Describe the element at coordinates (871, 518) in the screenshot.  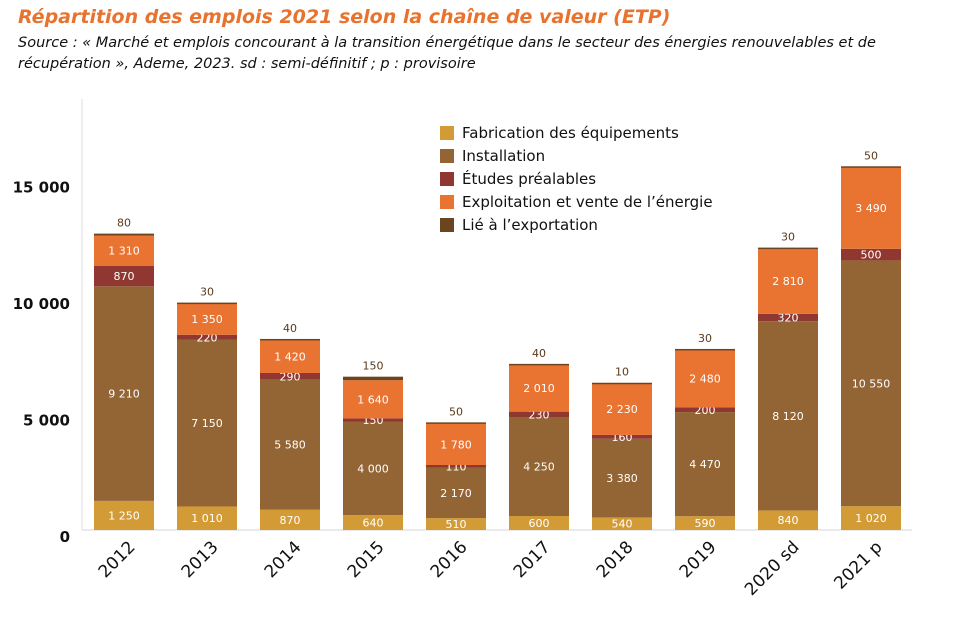
I see `data-label: 1 020` at that location.